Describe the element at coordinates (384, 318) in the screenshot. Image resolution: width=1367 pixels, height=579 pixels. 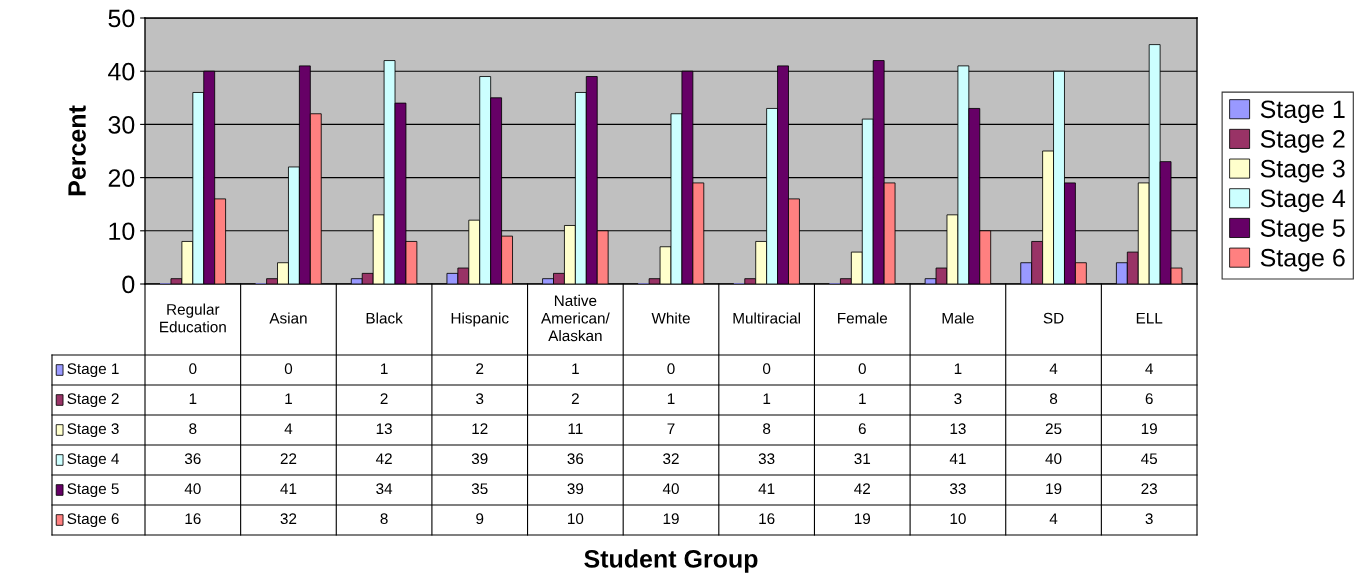
I see `x-tick-label: Black` at that location.